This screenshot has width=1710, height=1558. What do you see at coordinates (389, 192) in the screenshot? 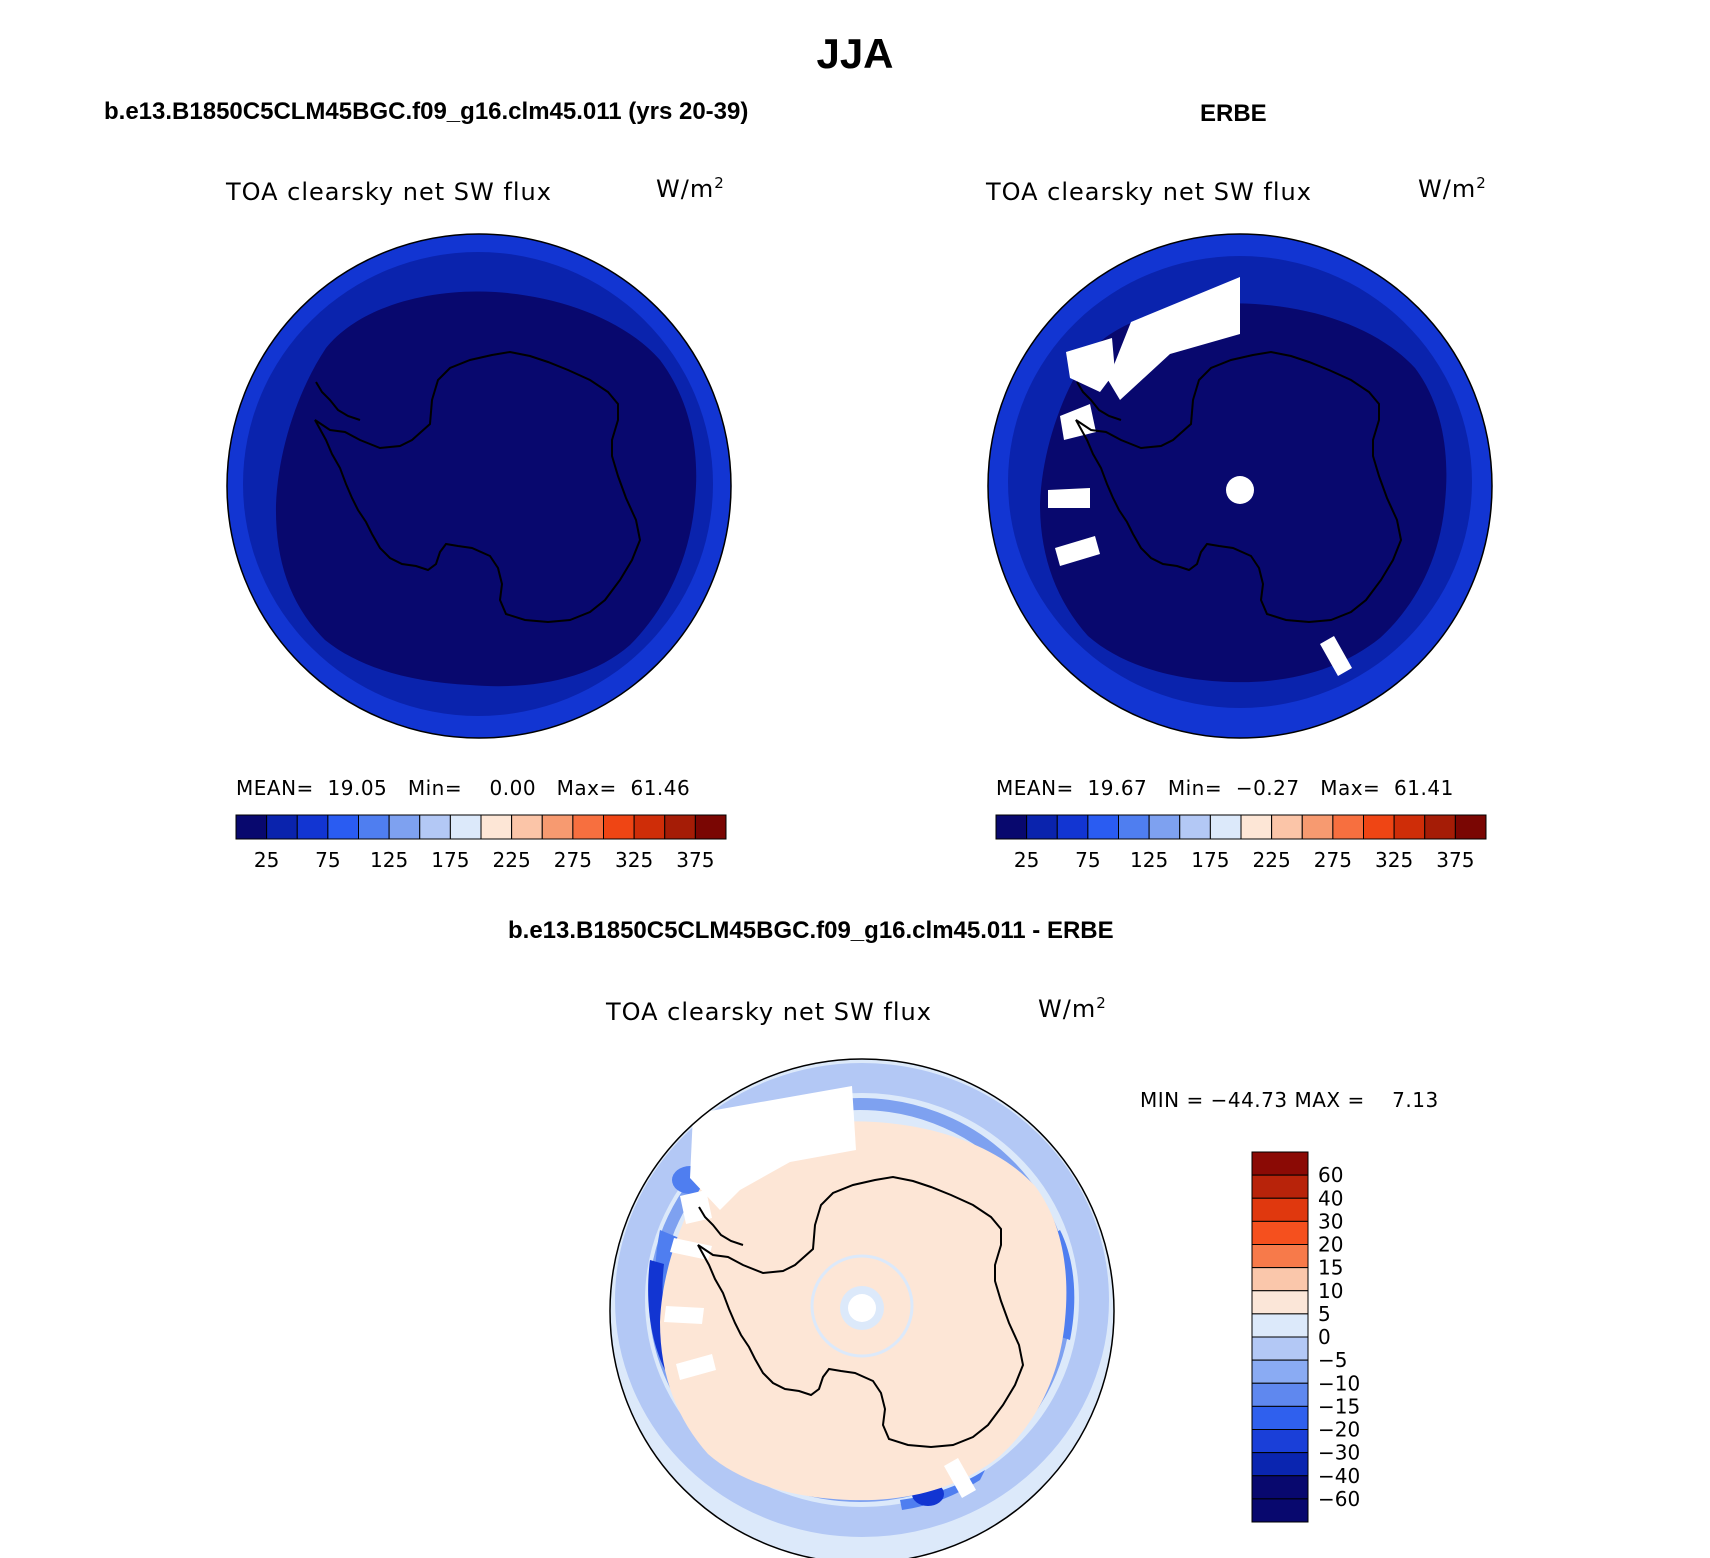
I see `panel1-variable: TOA clearsky net SW flux` at bounding box center [389, 192].